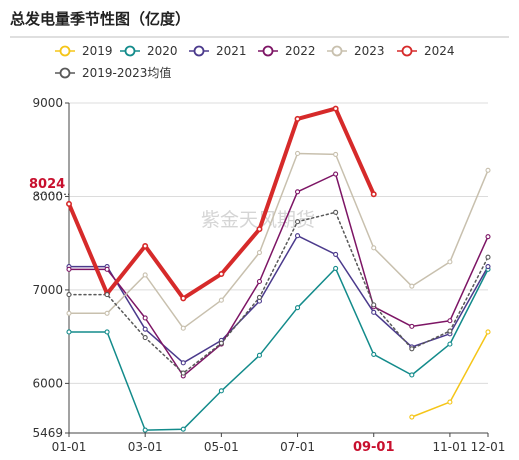 The image size is (519, 460). I want to click on annotations: 8024, so click(49, 186).